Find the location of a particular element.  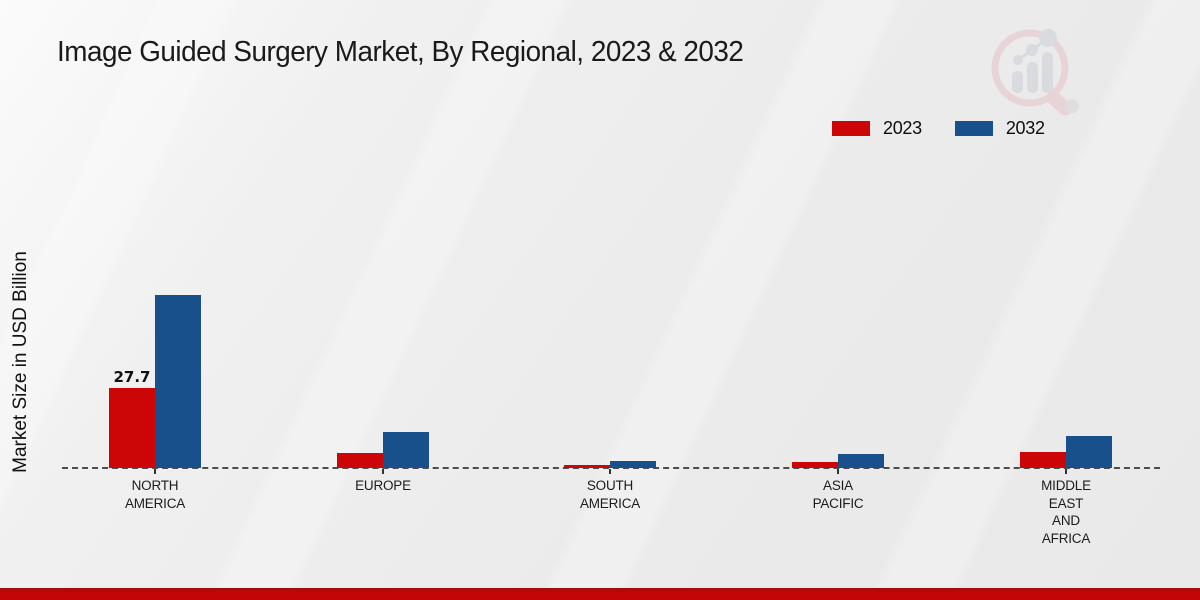

bar-2023-asia-pacific is located at coordinates (815, 465).